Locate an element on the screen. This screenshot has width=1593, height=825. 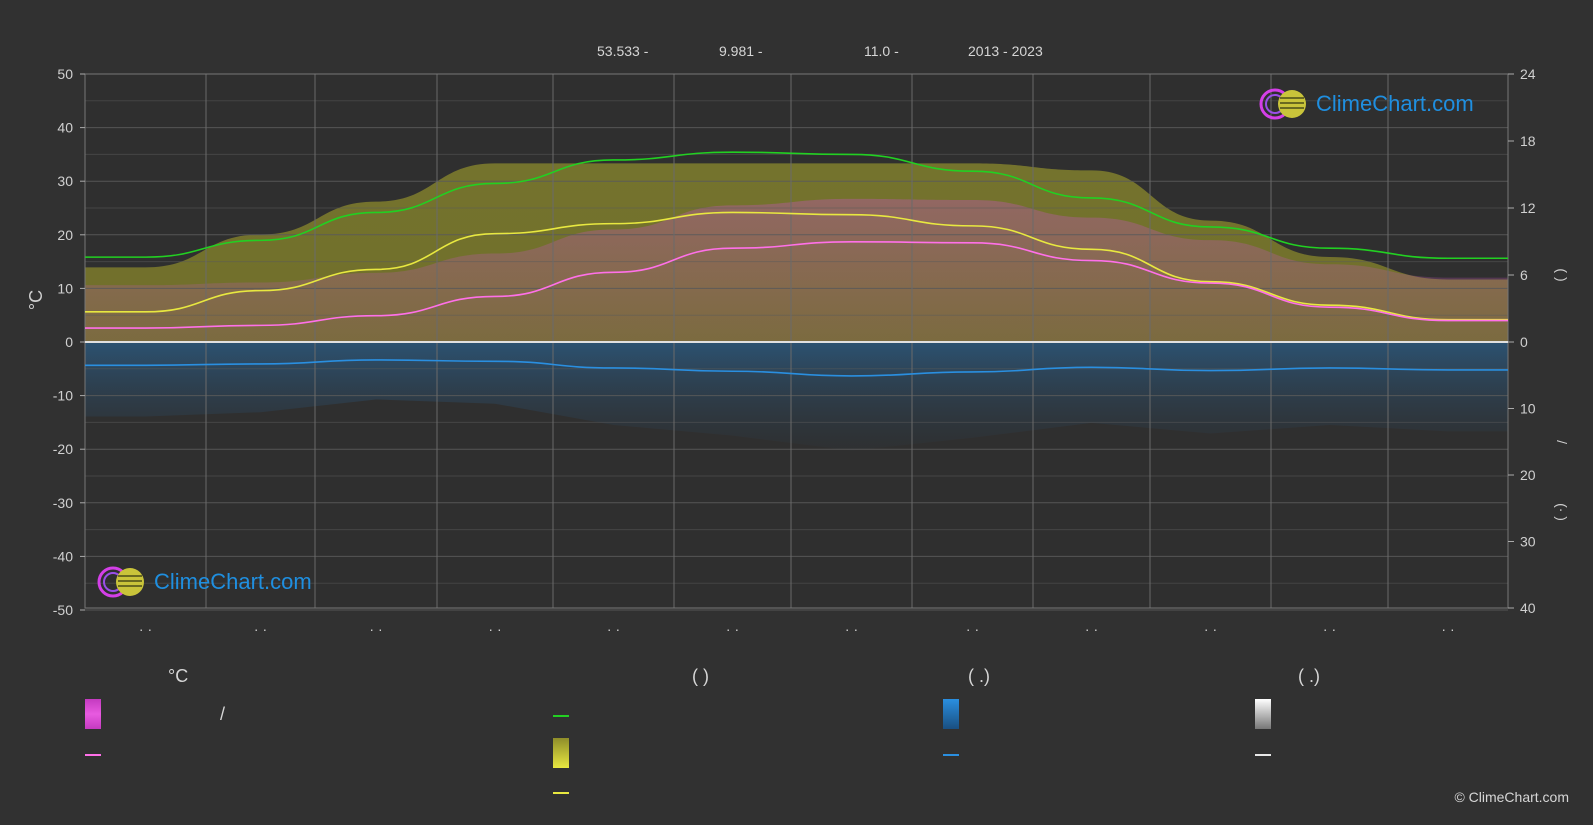
legend-temp-range-extra: / is located at coordinates (223, 714).